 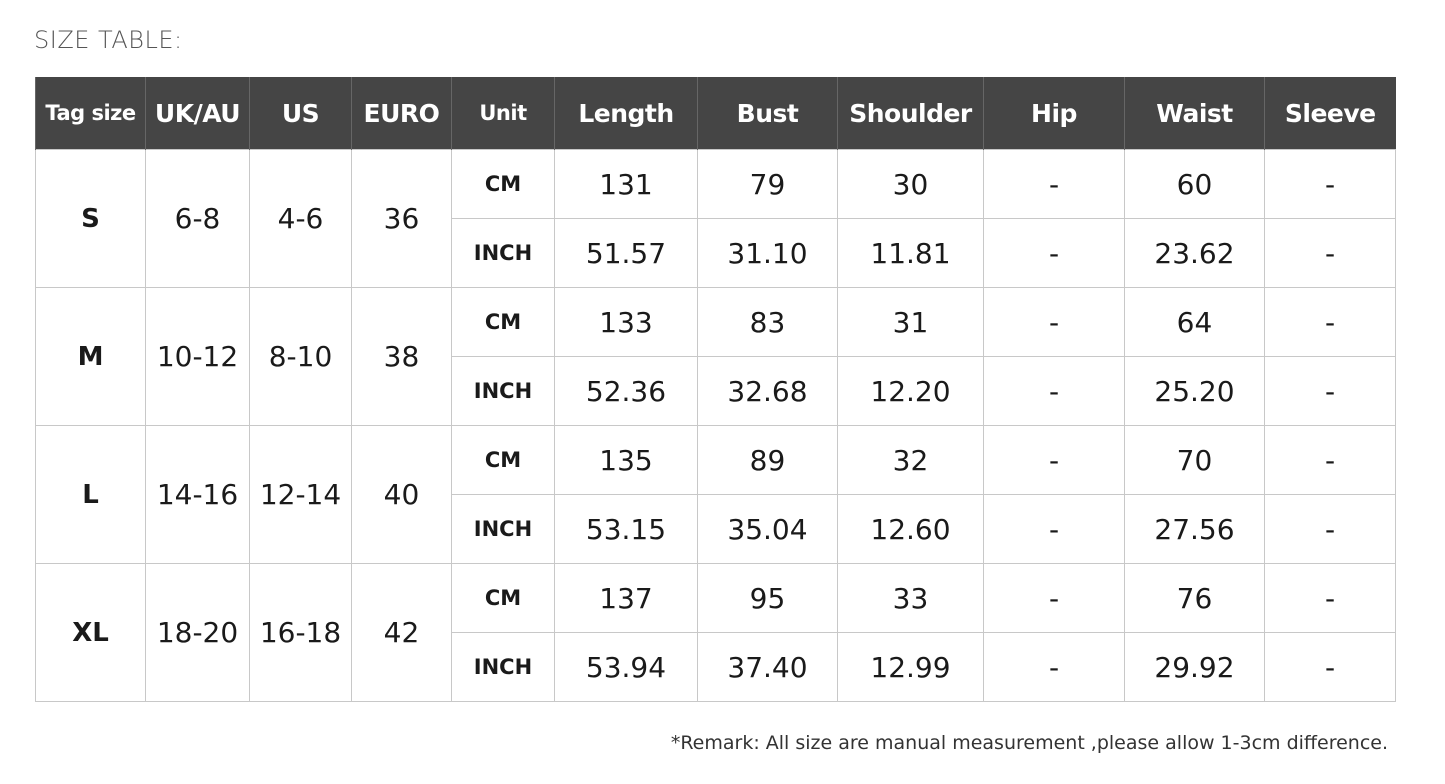 I want to click on column-header: US, so click(x=300, y=113).